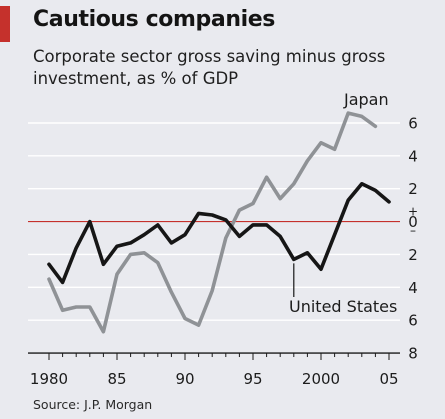 This screenshot has width=445, height=419. What do you see at coordinates (343, 306) in the screenshot?
I see `united-states-label: United States` at bounding box center [343, 306].